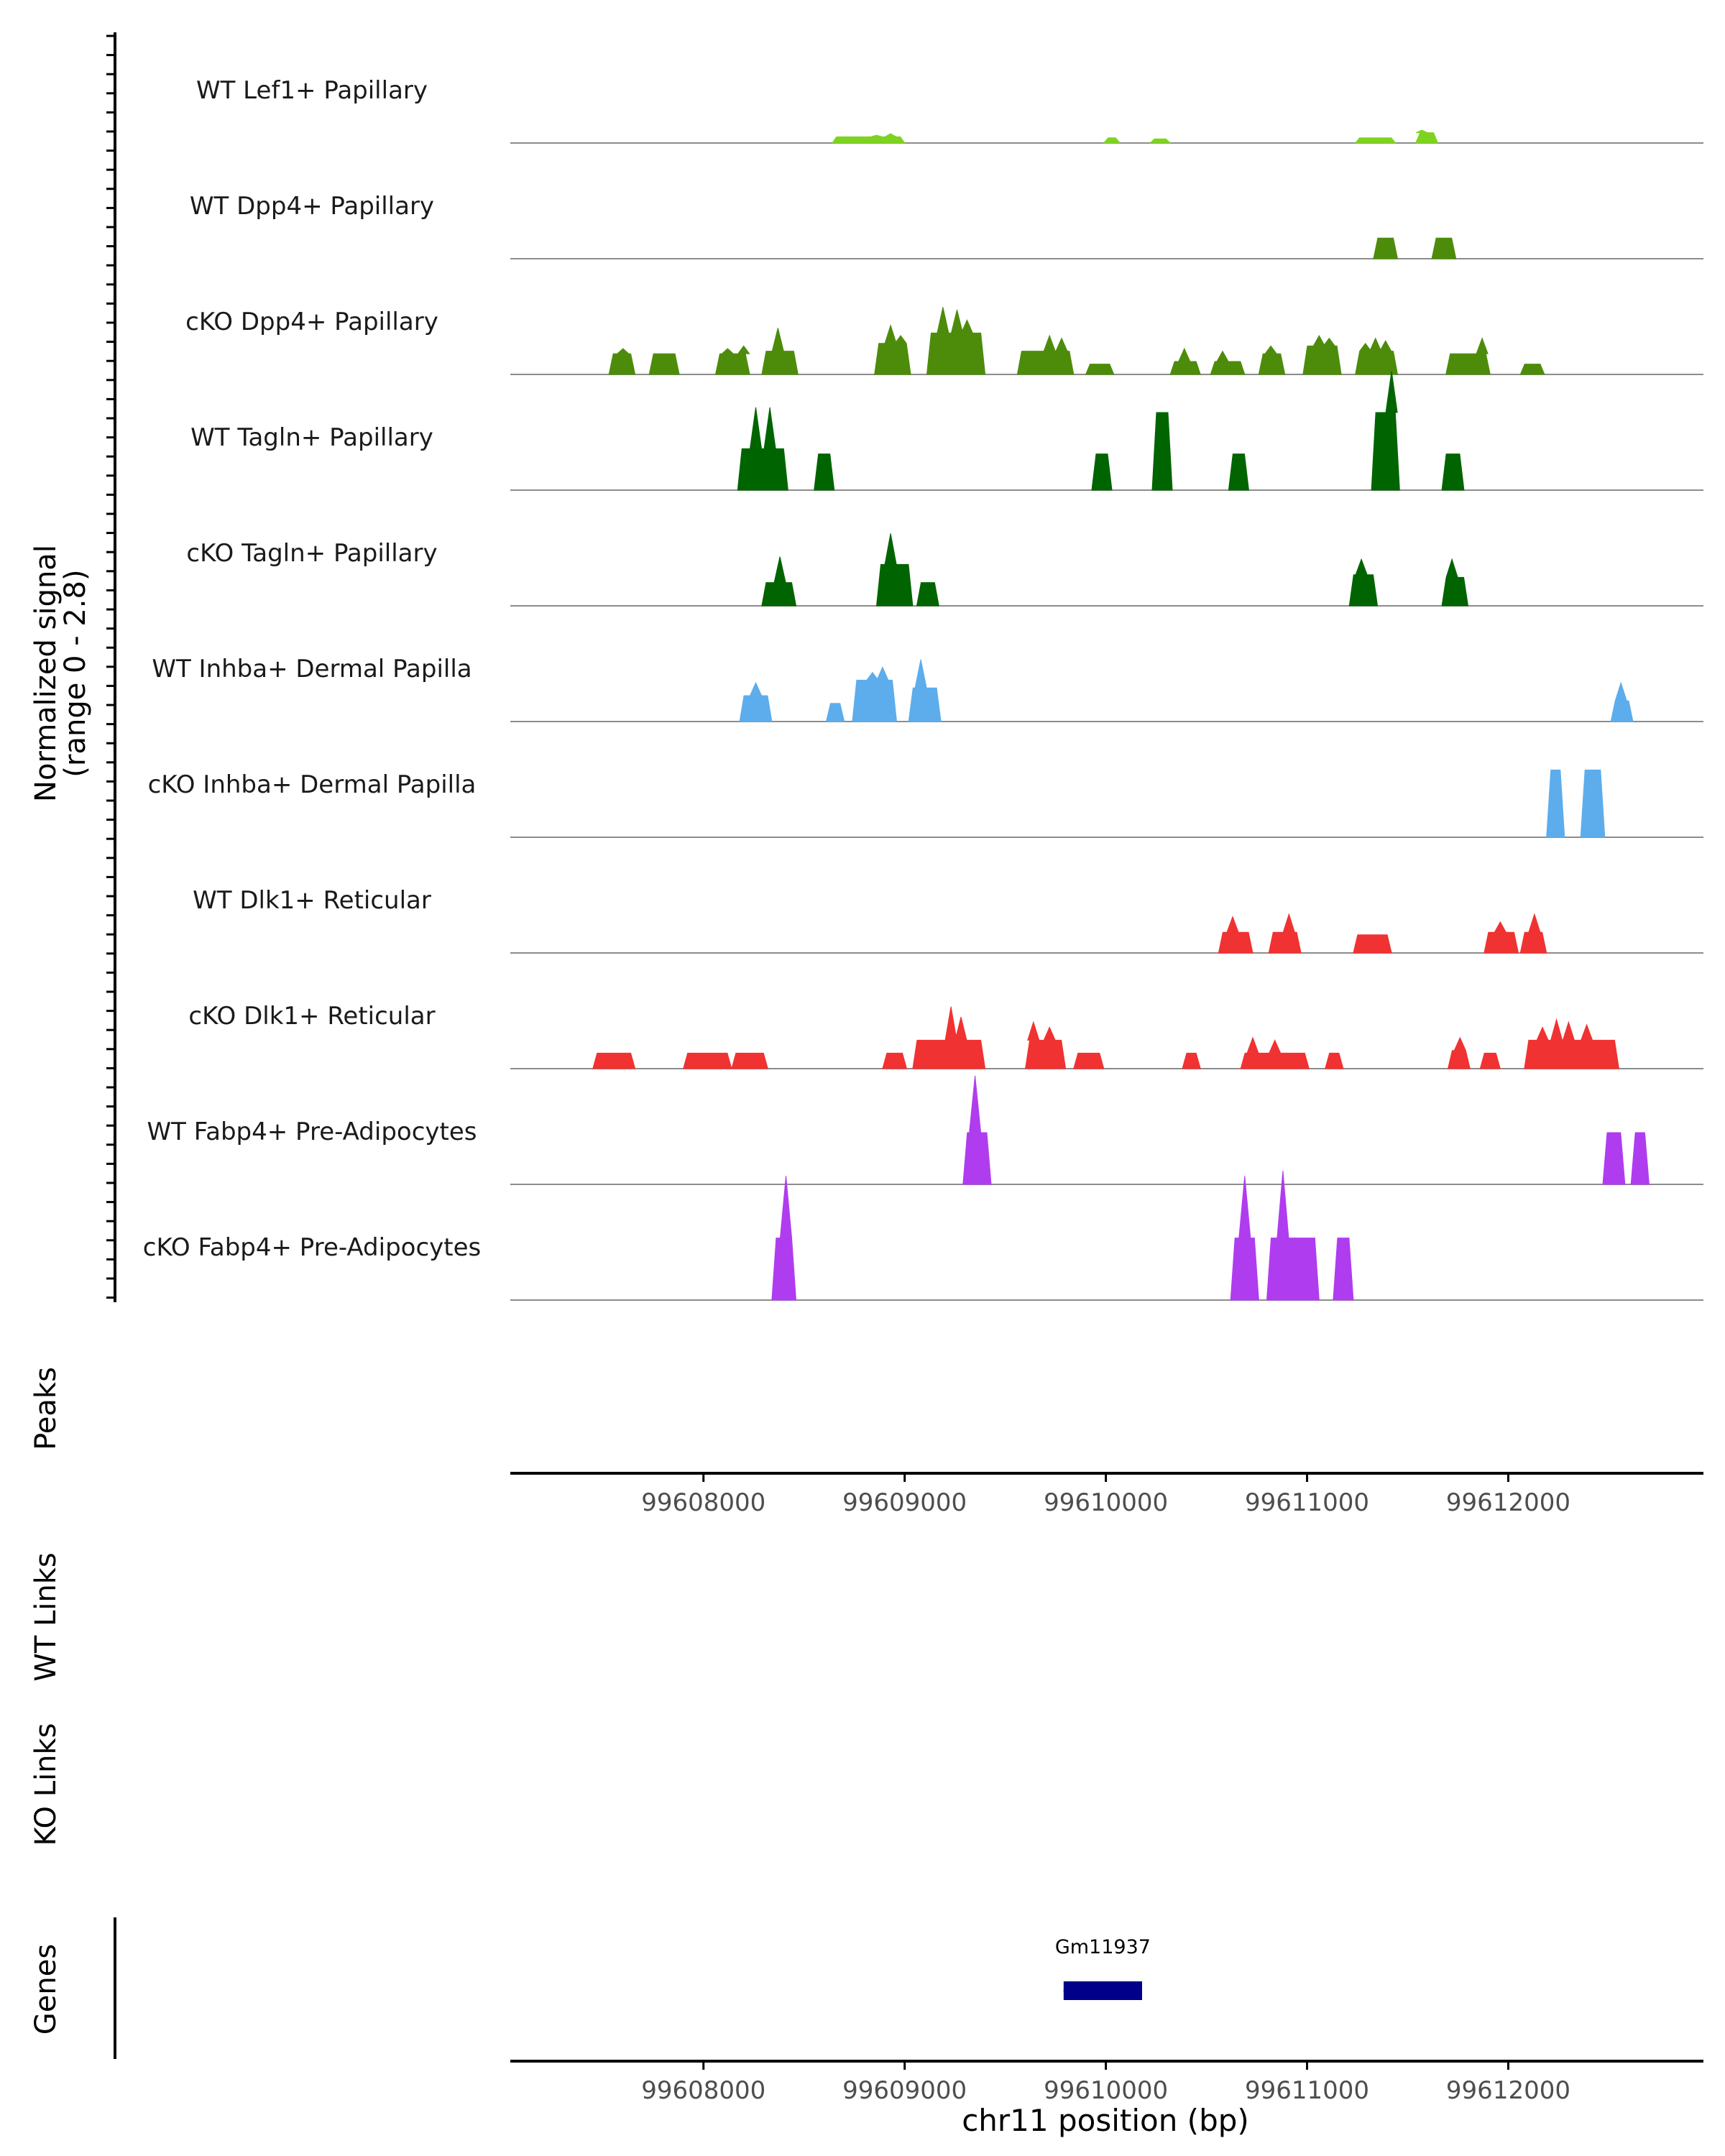 Image resolution: width=1725 pixels, height=2156 pixels. I want to click on track-label: cKO Inhba+ Dermal Papilla, so click(312, 784).